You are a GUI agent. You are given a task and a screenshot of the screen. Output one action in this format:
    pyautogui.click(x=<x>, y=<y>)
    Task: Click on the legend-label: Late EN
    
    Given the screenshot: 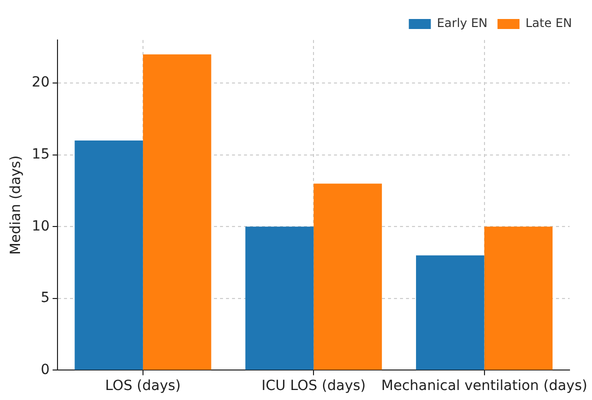 What is the action you would take?
    pyautogui.click(x=549, y=23)
    